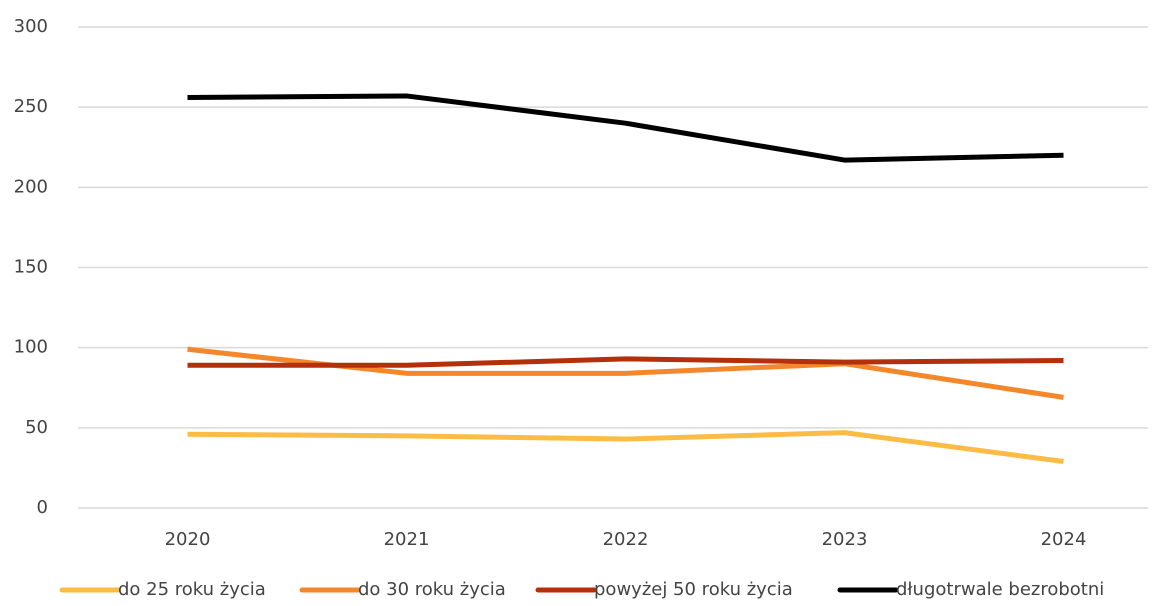 The height and width of the screenshot is (606, 1159). Describe the element at coordinates (42, 507) in the screenshot. I see `y-tick-label: 0` at that location.